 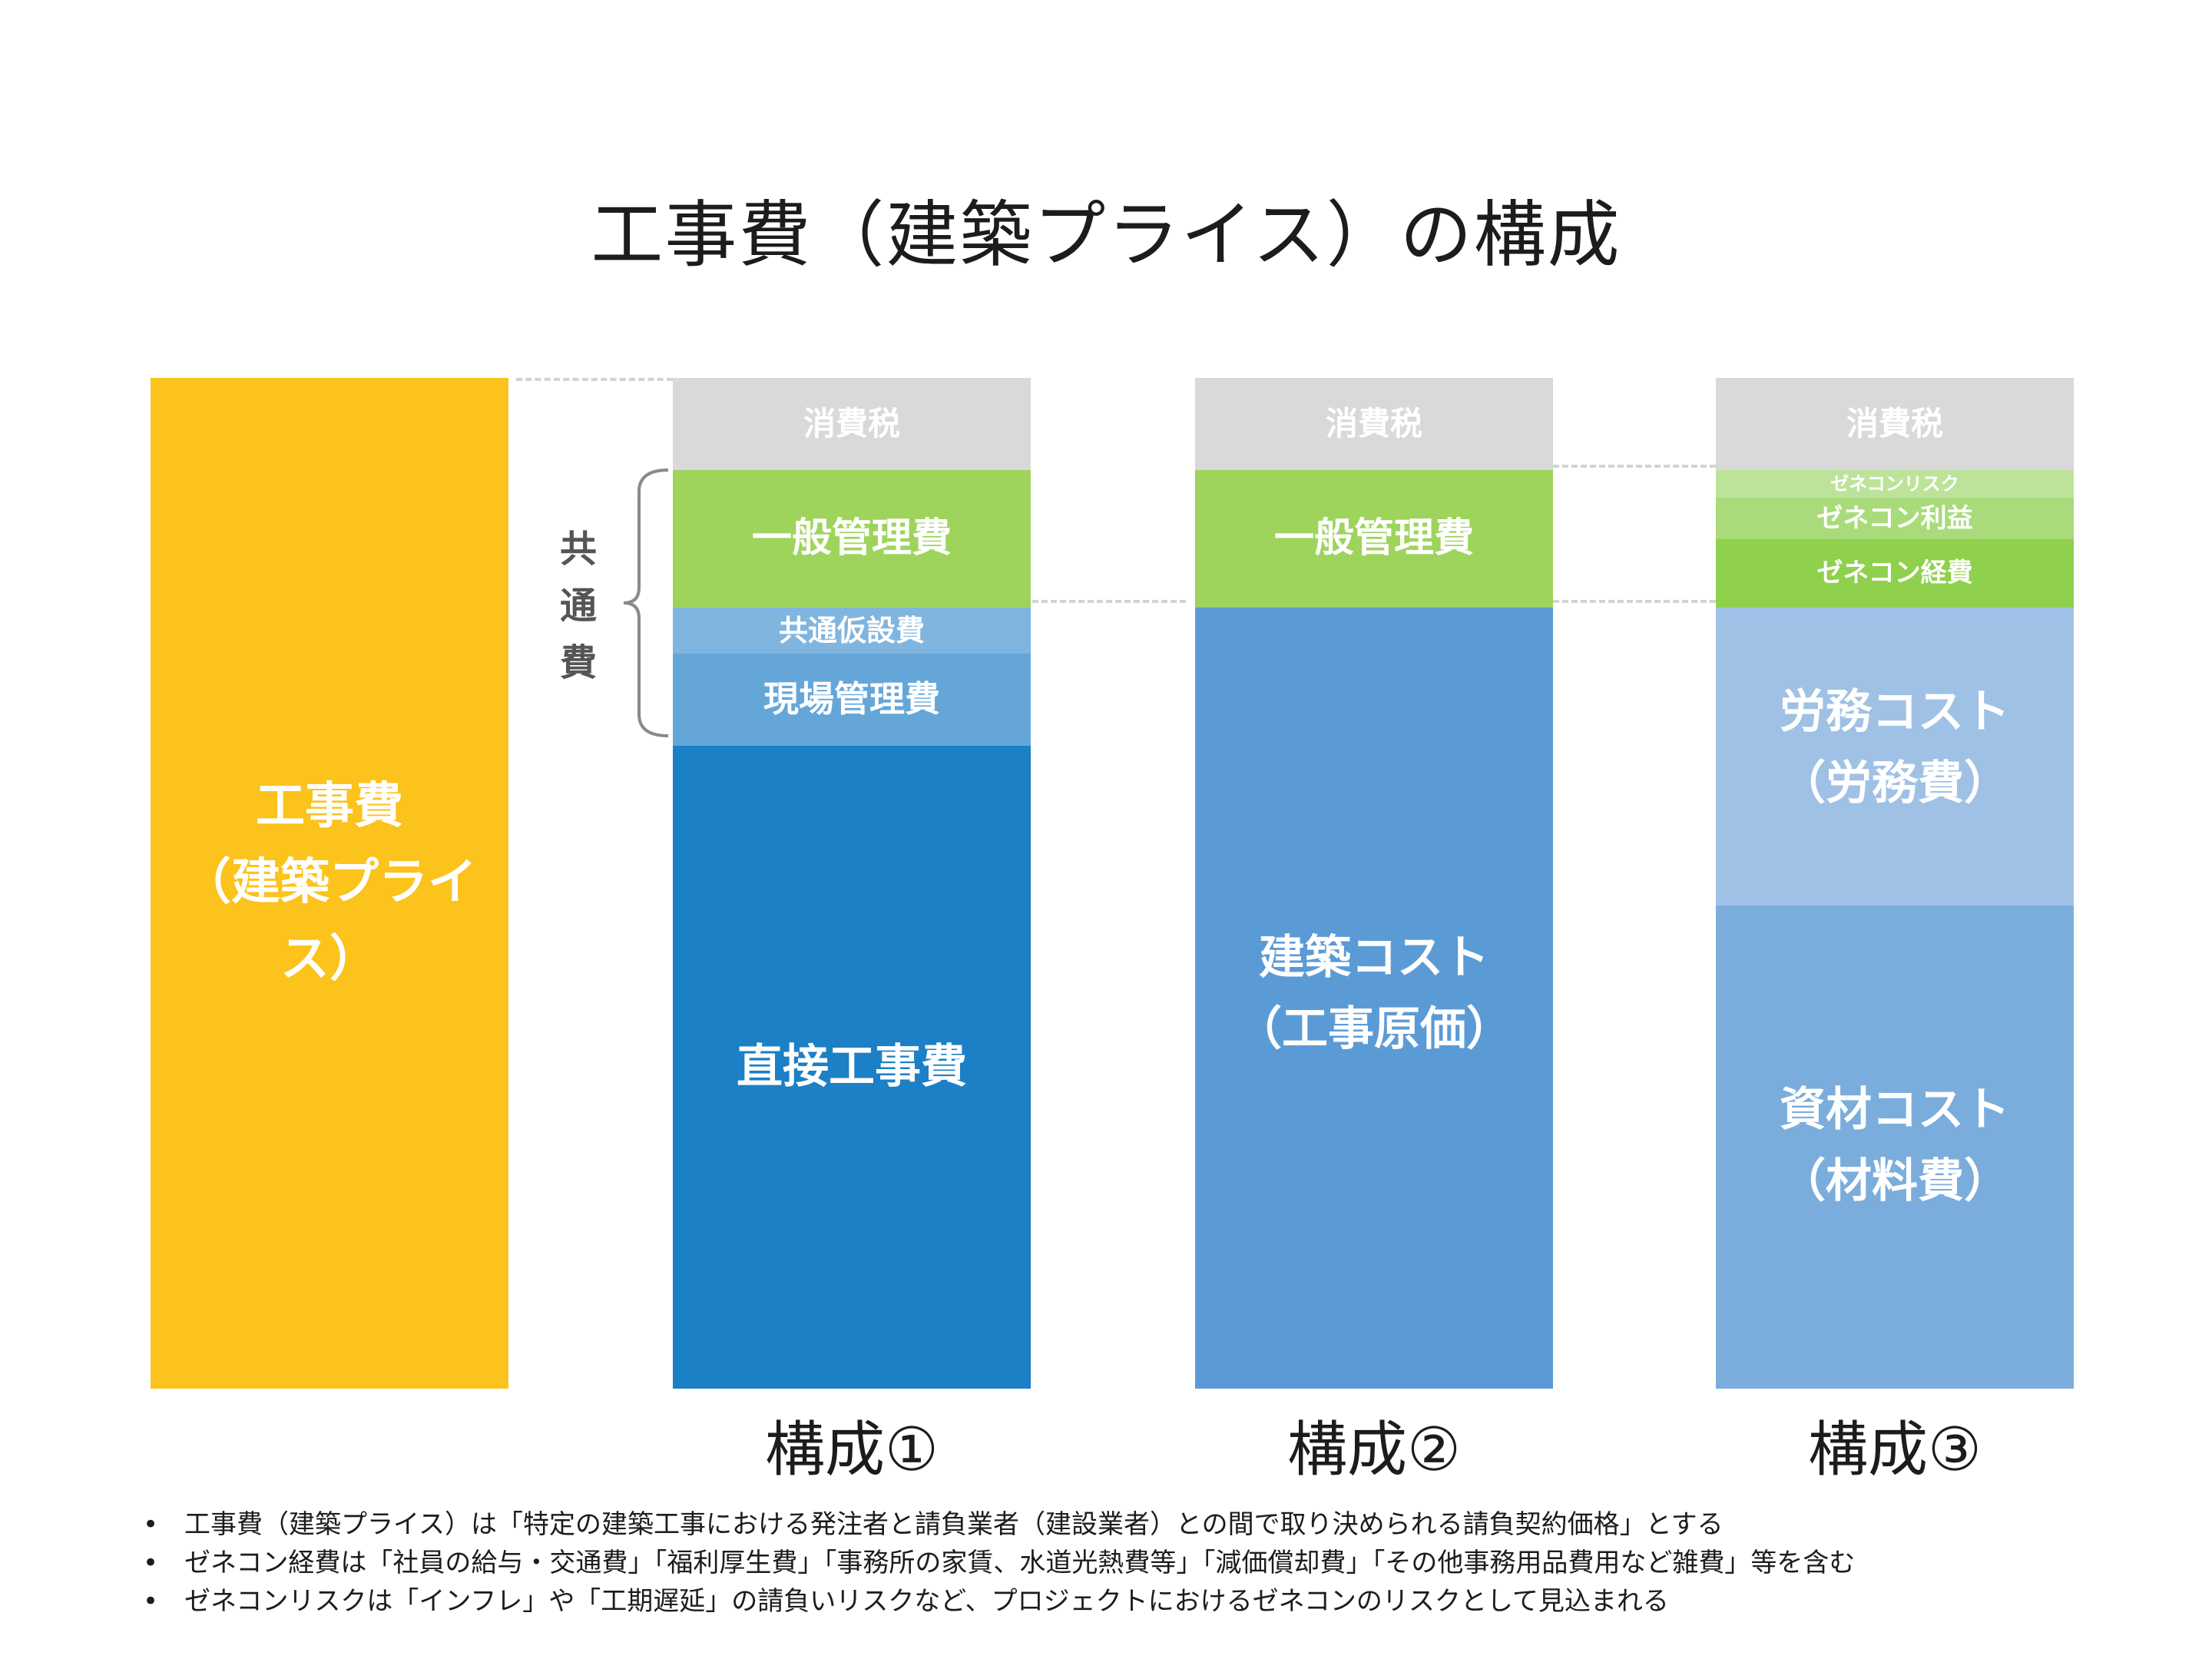 I want to click on c3-labor-line2: （労務費）, so click(x=1895, y=784).